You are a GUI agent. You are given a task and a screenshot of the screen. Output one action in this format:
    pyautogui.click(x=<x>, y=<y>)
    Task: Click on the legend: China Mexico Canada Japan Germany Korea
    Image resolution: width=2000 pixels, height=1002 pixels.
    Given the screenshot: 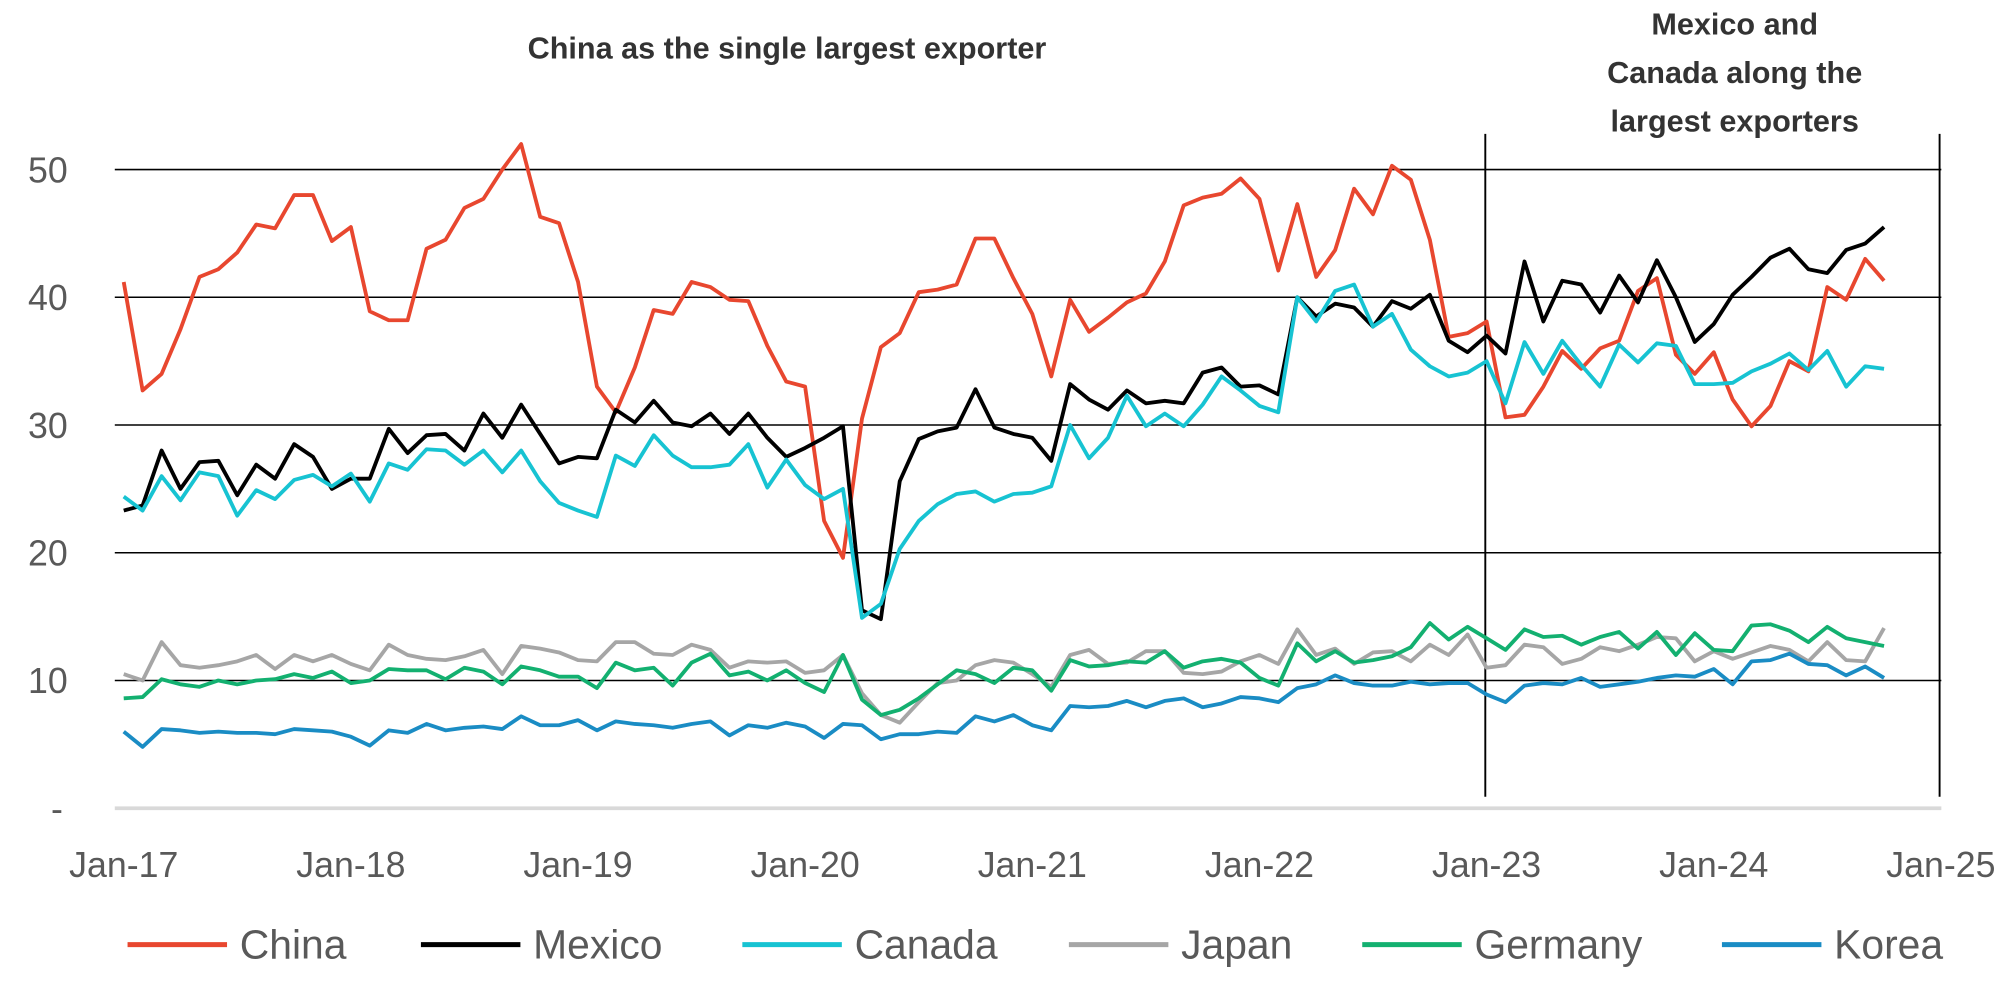 What is the action you would take?
    pyautogui.click(x=1035, y=945)
    